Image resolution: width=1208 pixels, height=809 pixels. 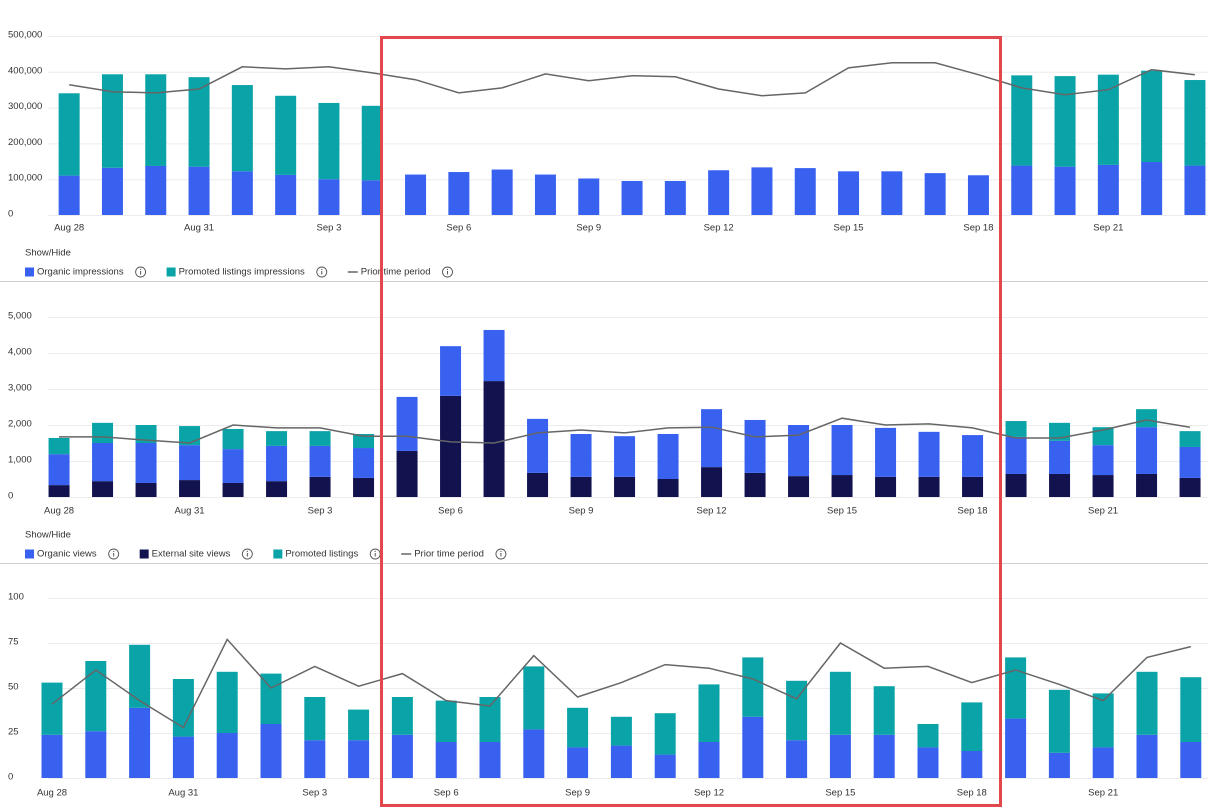 What do you see at coordinates (20, 316) in the screenshot?
I see `y-tick-label: 5,000` at bounding box center [20, 316].